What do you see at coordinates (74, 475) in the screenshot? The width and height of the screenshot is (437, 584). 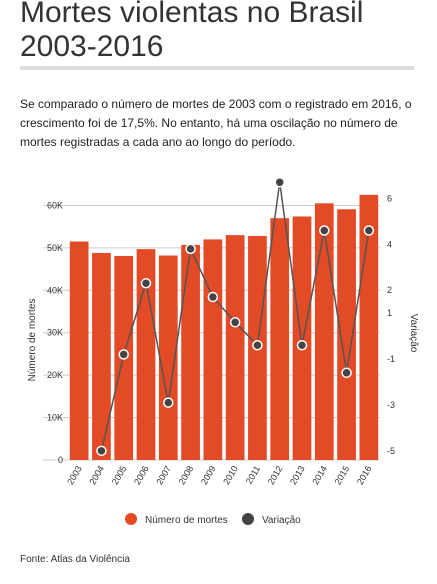 I see `x-tick-label: 2003` at bounding box center [74, 475].